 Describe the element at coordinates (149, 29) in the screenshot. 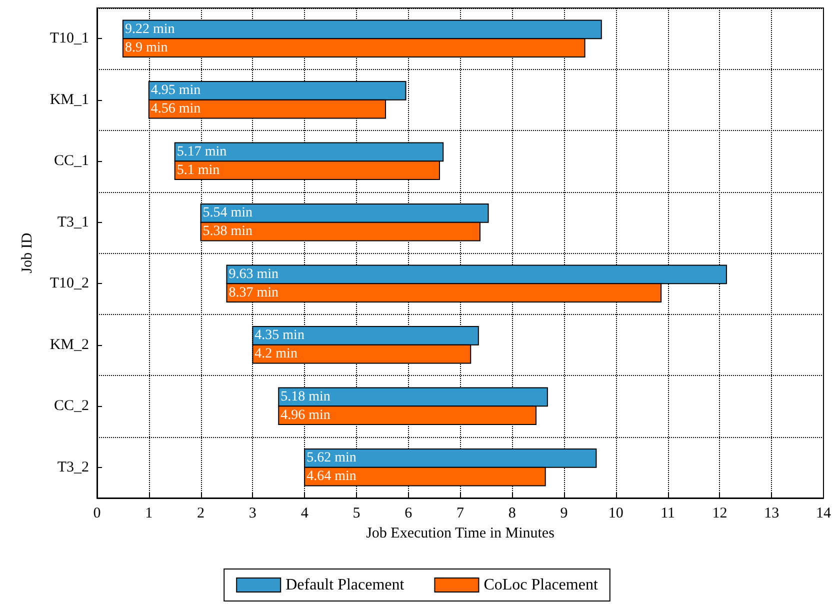

I see `data-label: 9.22 min` at that location.